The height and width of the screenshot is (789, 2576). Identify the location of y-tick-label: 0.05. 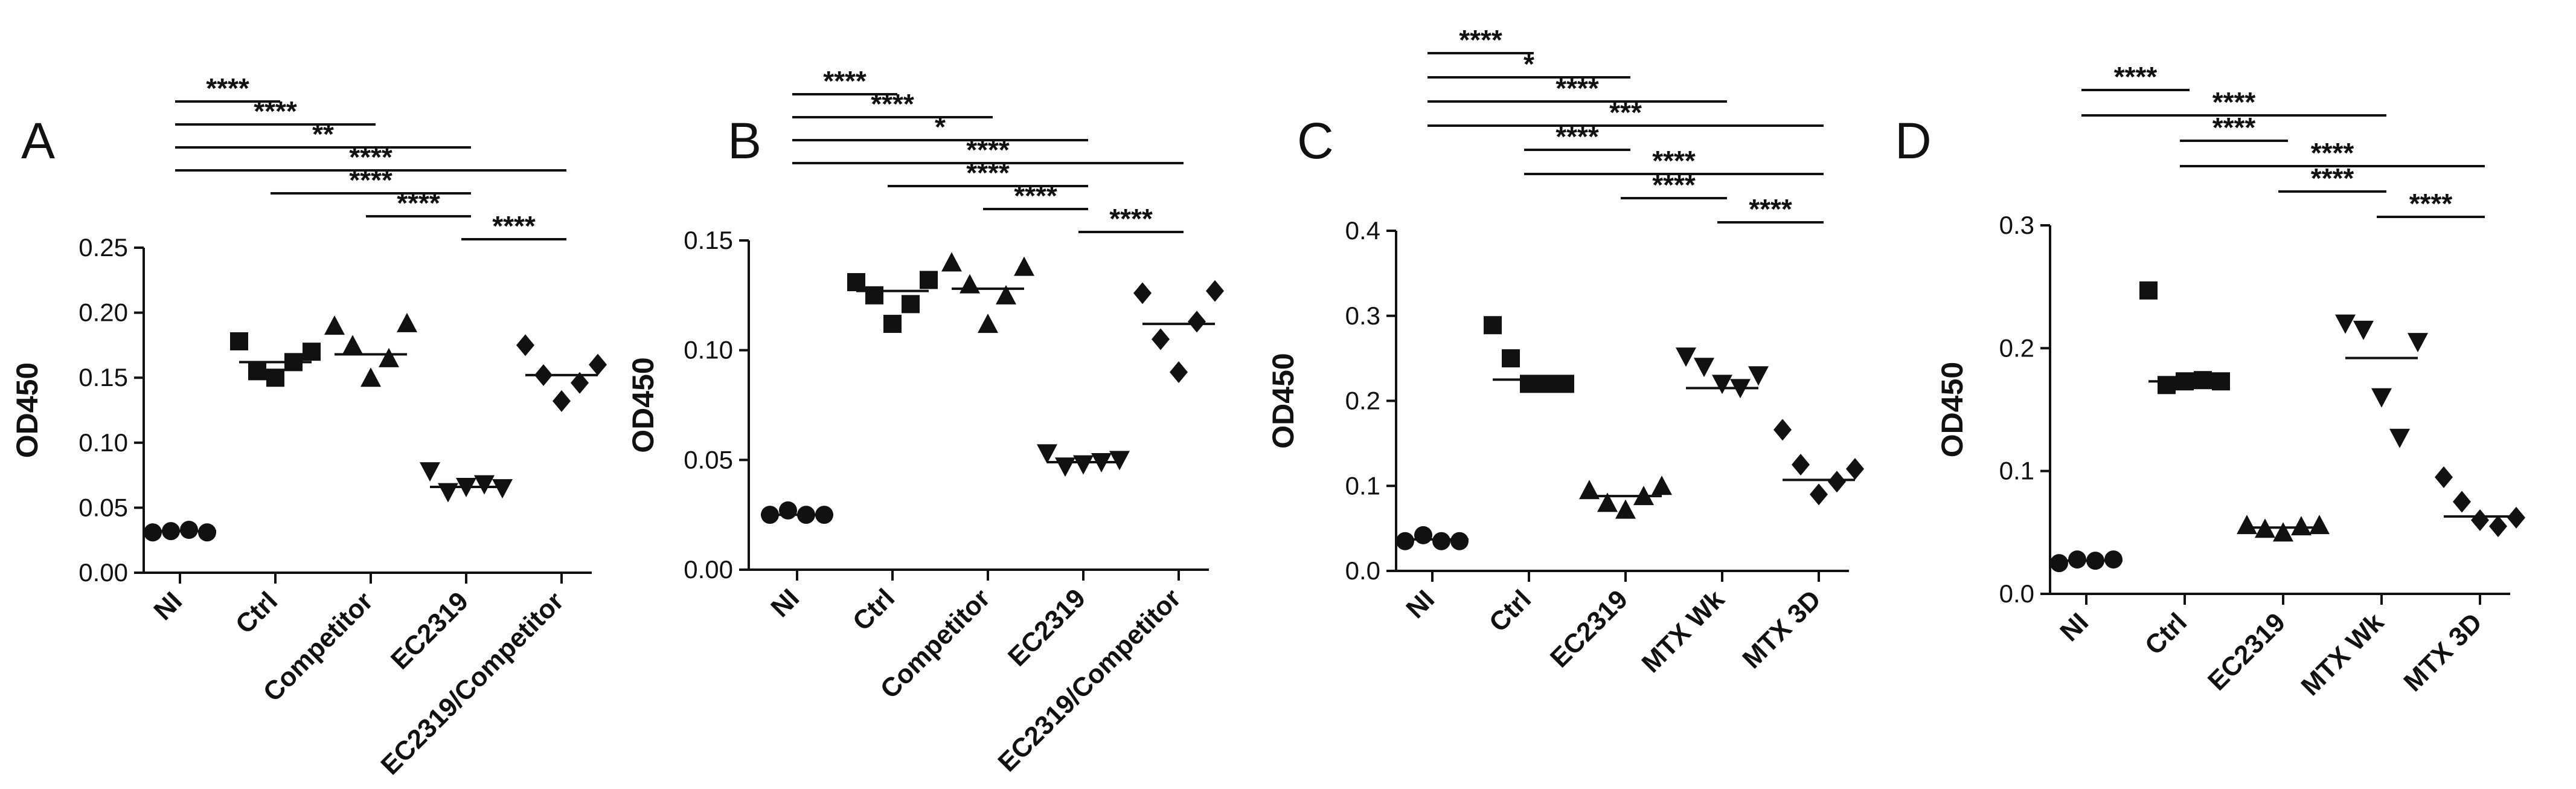
(103, 507).